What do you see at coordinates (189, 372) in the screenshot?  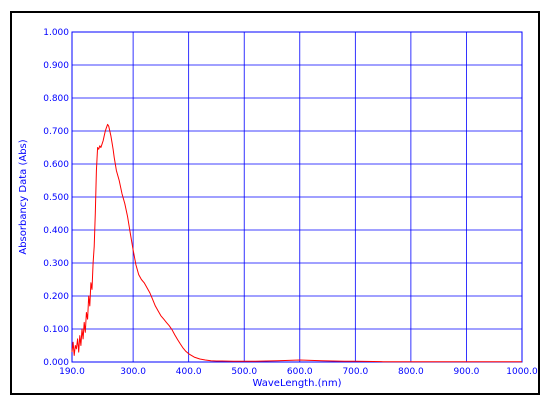 I see `x-tick-label: 400.0` at bounding box center [189, 372].